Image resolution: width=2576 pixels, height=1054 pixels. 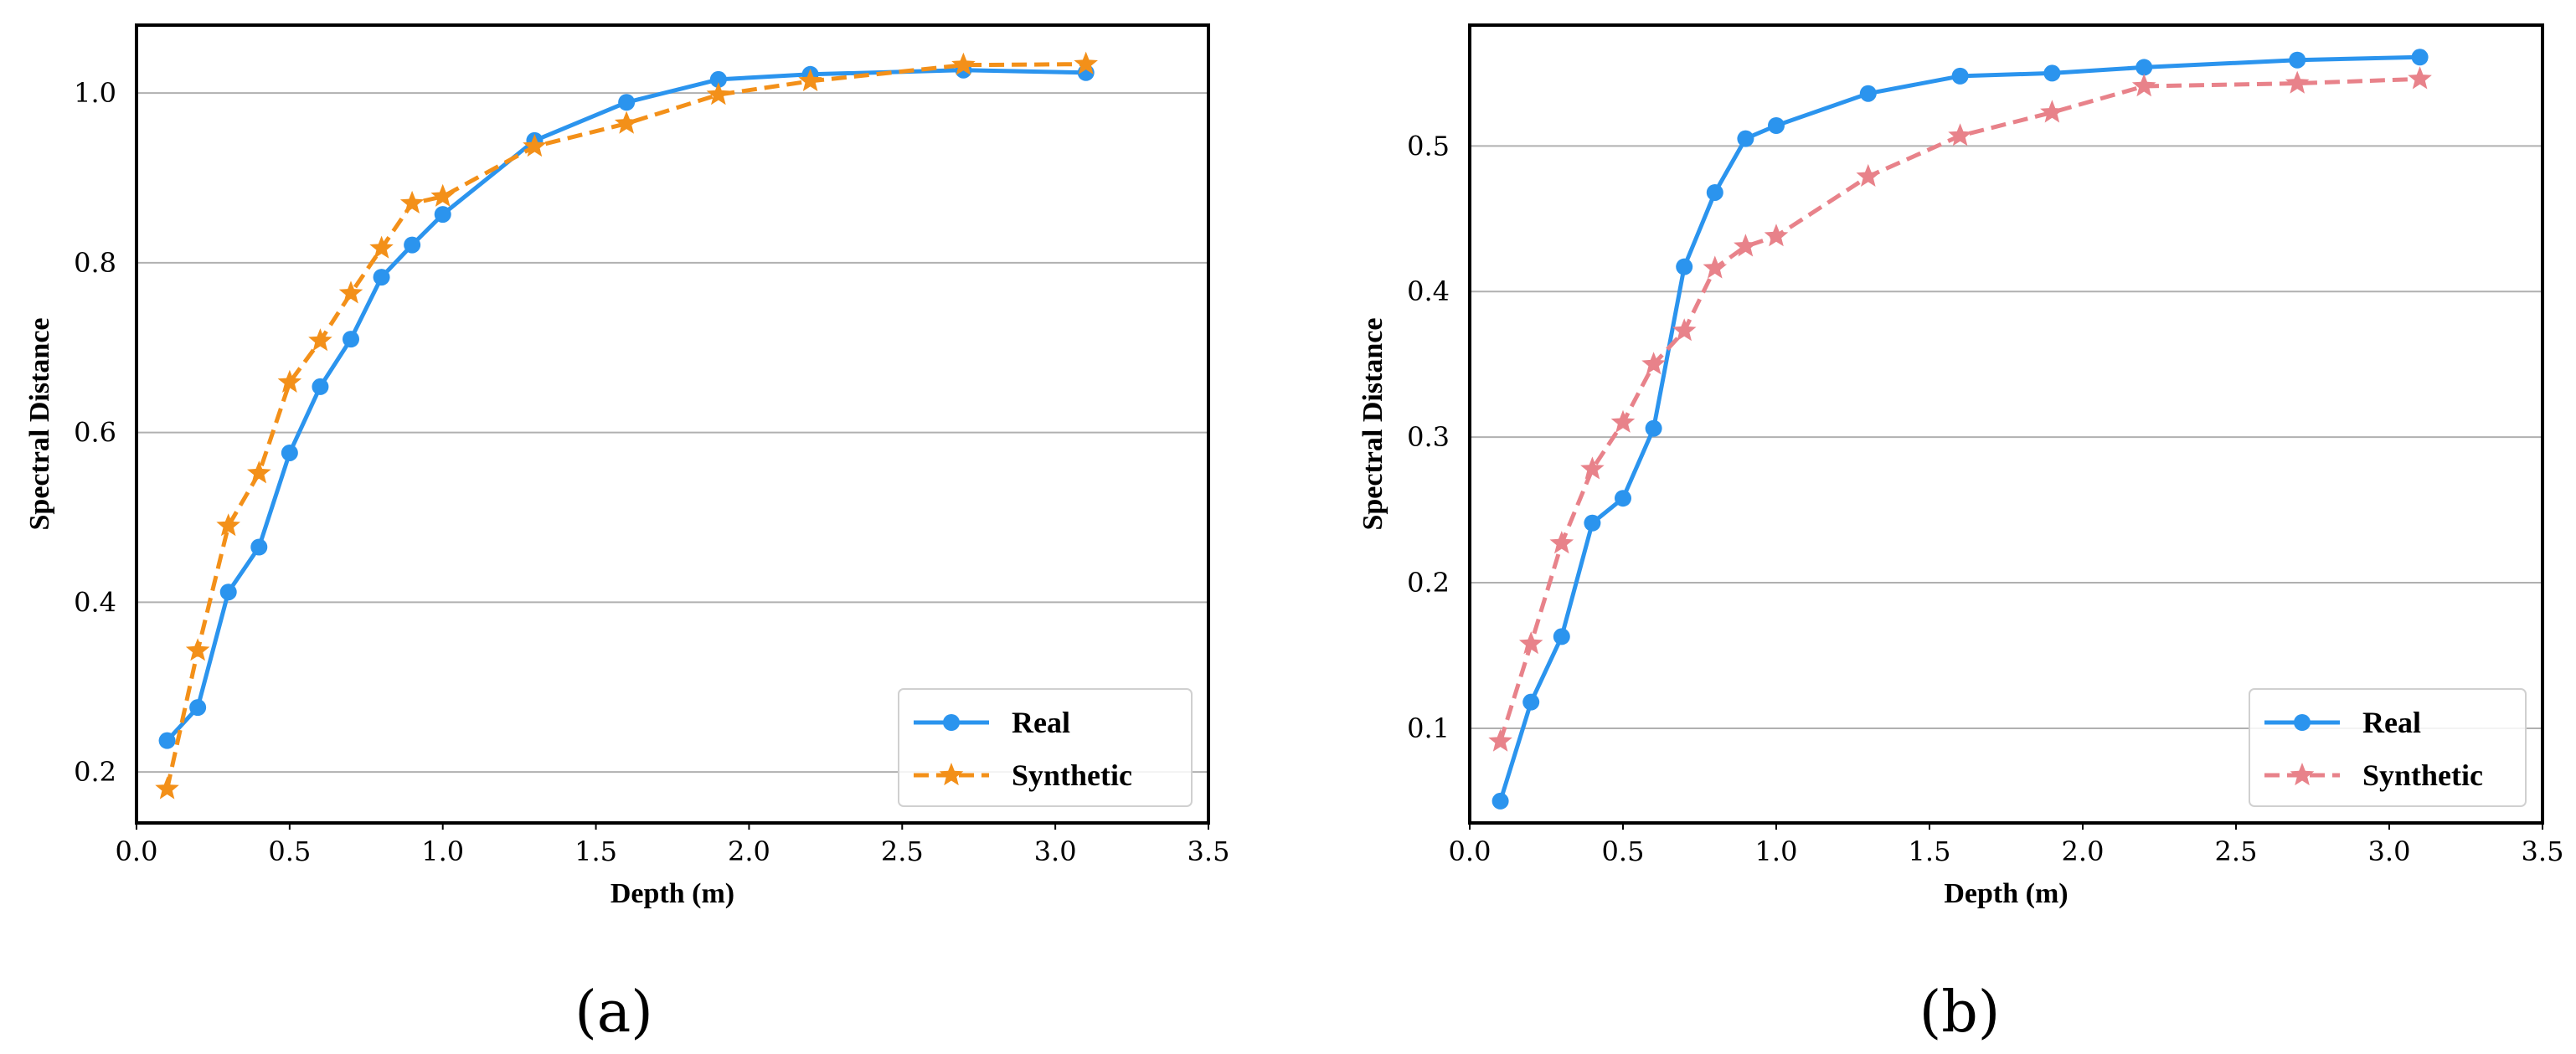 I want to click on y-tick-label: 0.6, so click(x=95, y=433).